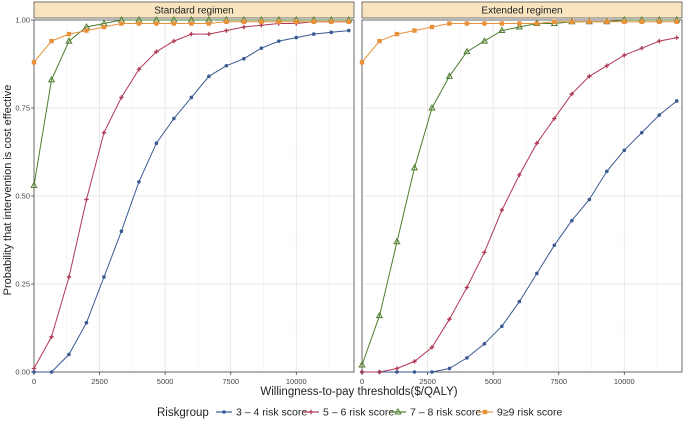 The width and height of the screenshot is (685, 428). I want to click on x-axis-label: Willingness-to-pay thresholds($/QALY), so click(358, 392).